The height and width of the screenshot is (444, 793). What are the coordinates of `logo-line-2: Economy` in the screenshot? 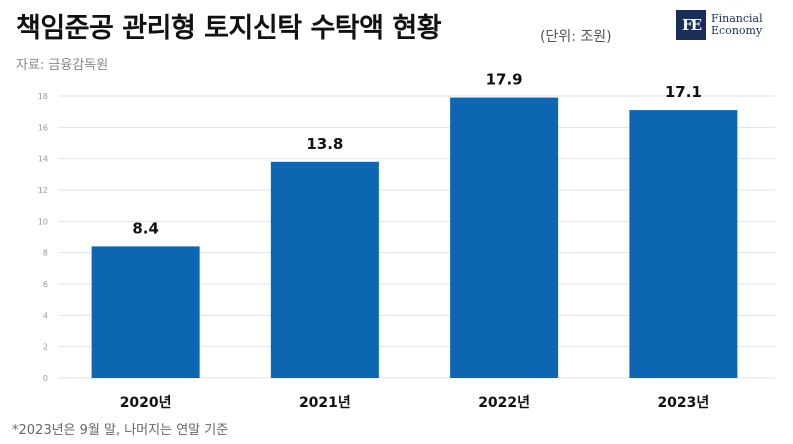 It's located at (737, 30).